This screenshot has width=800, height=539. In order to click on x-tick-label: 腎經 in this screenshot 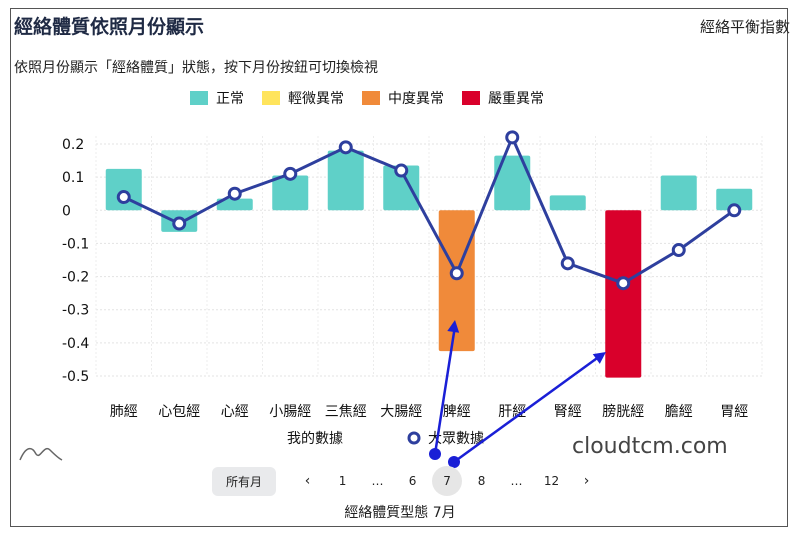, I will do `click(568, 412)`.